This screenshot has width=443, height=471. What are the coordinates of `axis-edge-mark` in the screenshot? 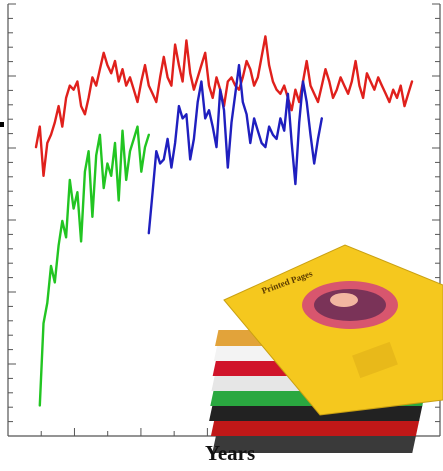 It's located at (2, 124).